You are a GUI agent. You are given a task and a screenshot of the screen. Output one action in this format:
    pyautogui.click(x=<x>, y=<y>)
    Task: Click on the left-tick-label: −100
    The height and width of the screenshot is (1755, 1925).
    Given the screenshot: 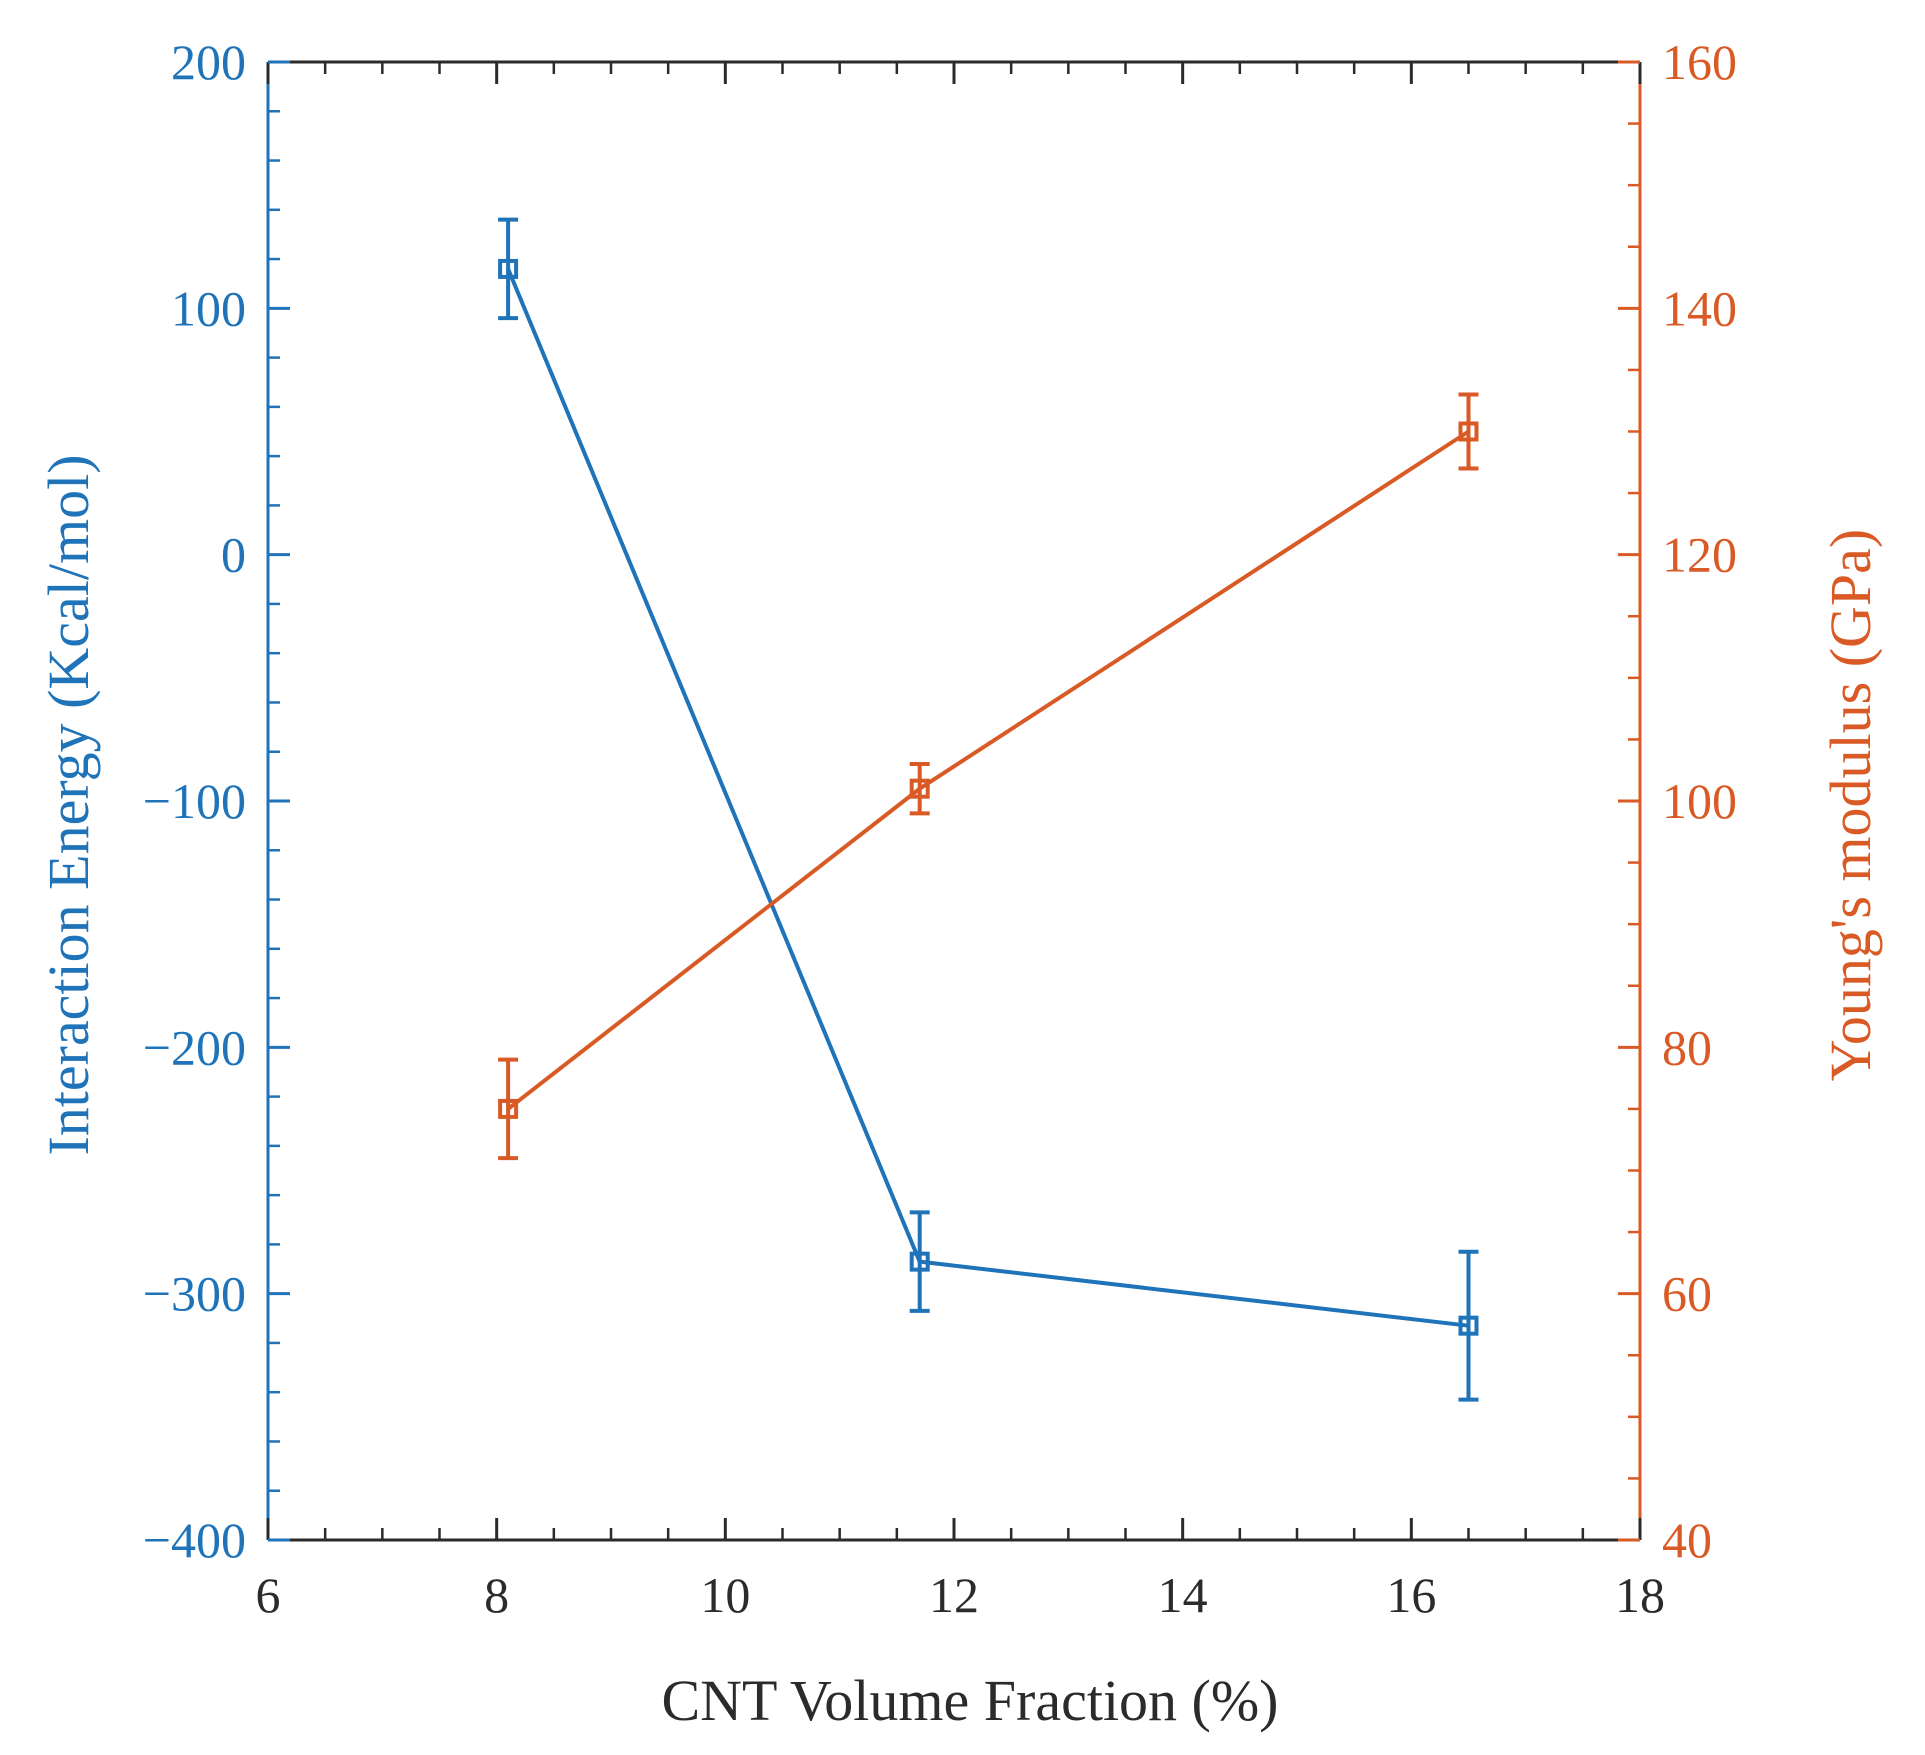 What is the action you would take?
    pyautogui.click(x=194, y=801)
    